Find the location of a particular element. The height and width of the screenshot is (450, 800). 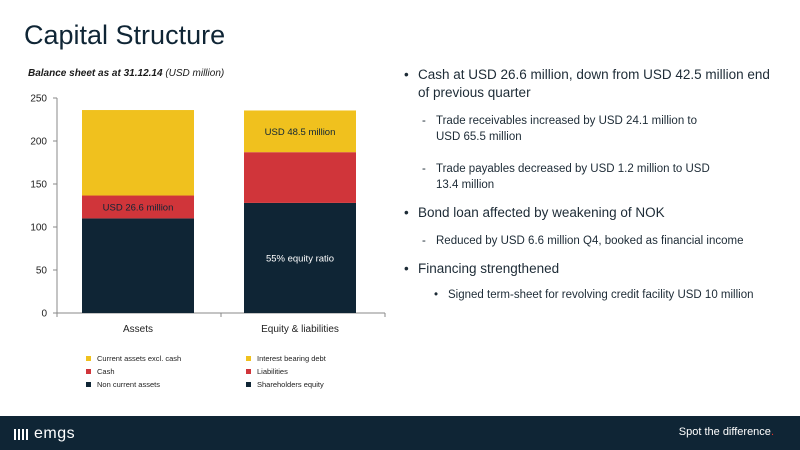

emgs-logo: emgs is located at coordinates (44, 434).